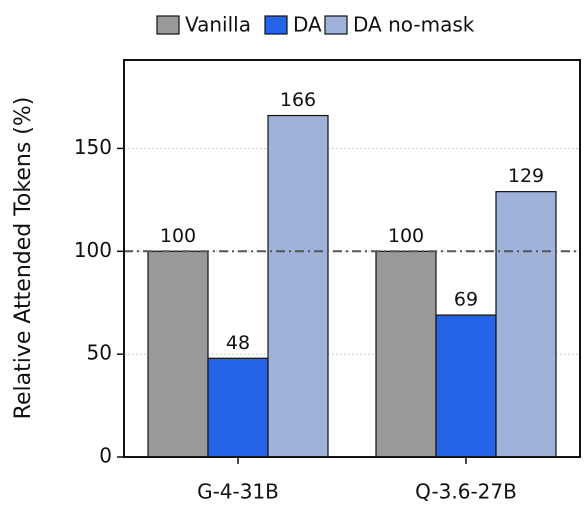 Image resolution: width=587 pixels, height=514 pixels. I want to click on legend-label: DA no-mask, so click(414, 25).